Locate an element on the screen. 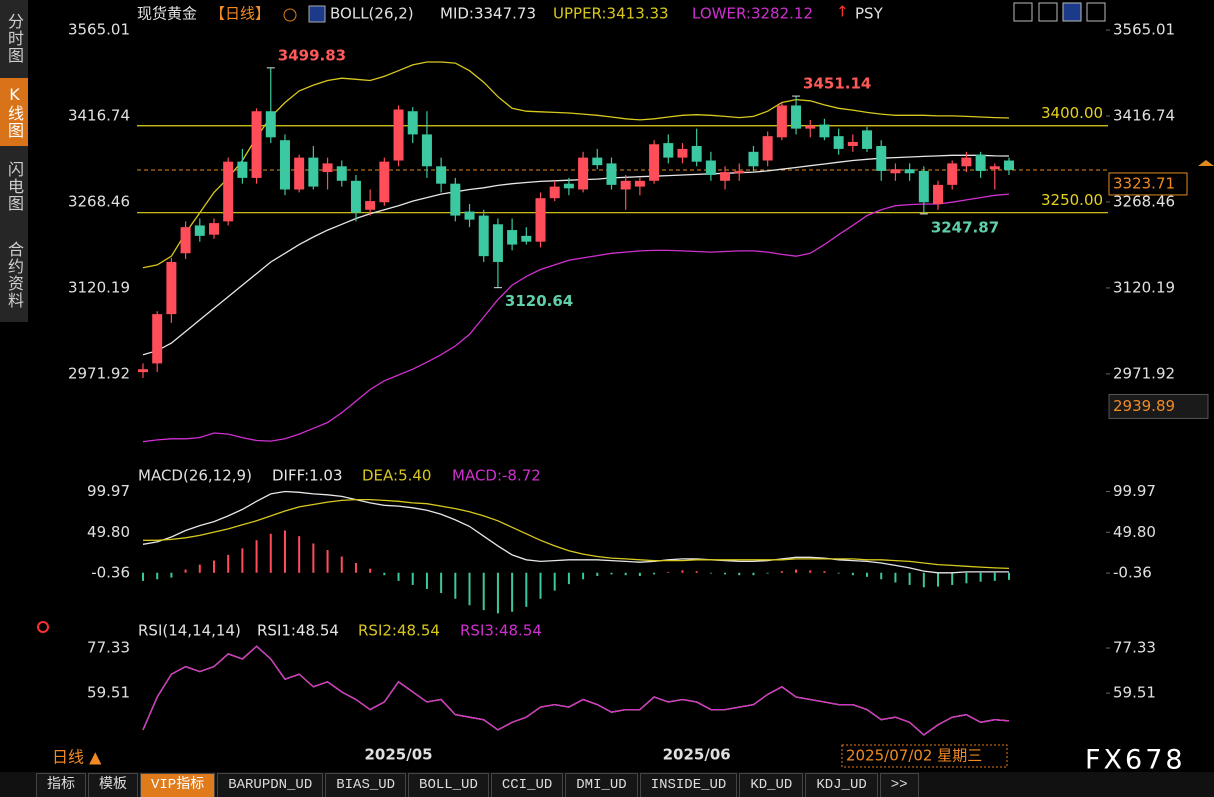  sidebar-item: 分时图 is located at coordinates (14, 38).